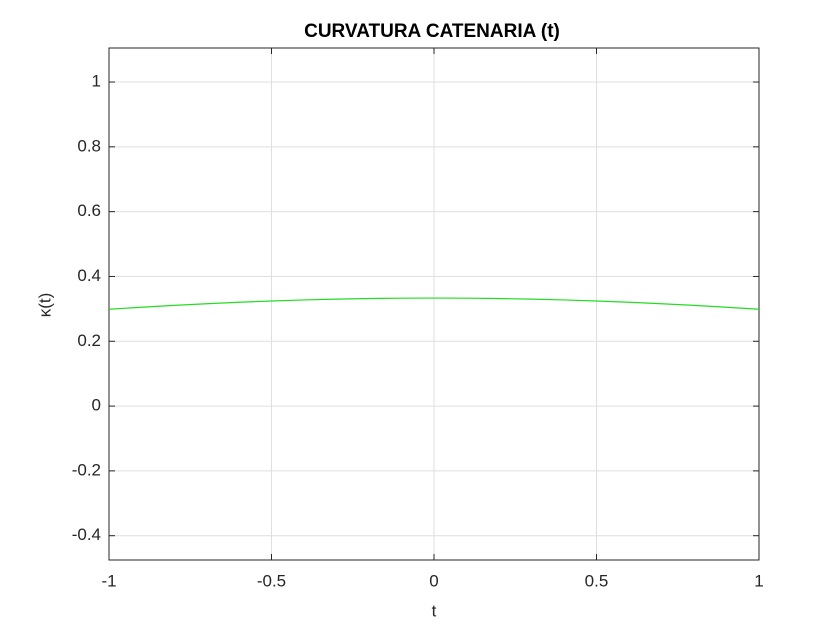 This screenshot has height=630, width=840. What do you see at coordinates (432, 31) in the screenshot?
I see `chart-title: CURVATURA CATENARIA (t)` at bounding box center [432, 31].